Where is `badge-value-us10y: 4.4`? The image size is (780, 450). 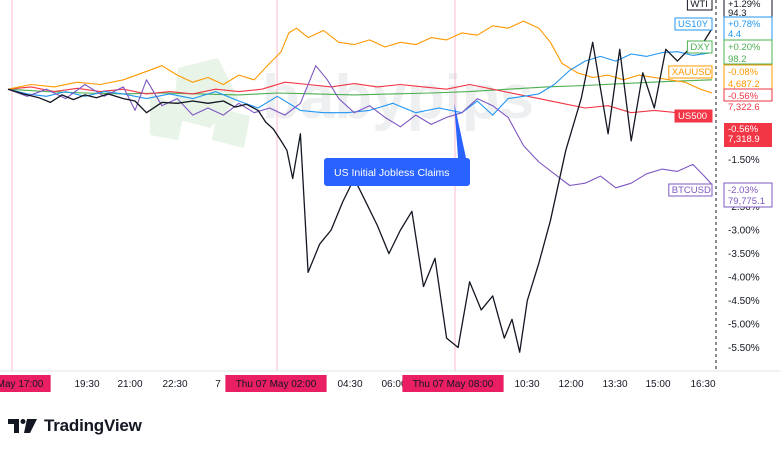 badge-value-us10y: 4.4 is located at coordinates (734, 34).